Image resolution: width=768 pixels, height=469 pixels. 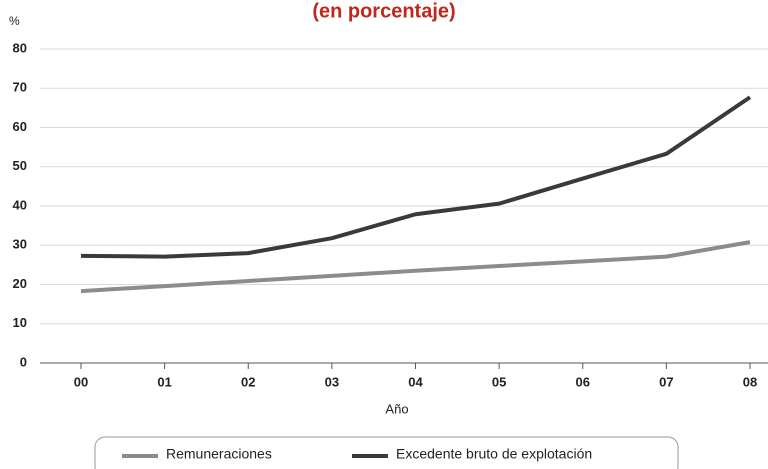 What do you see at coordinates (81, 381) in the screenshot?
I see `x-tick-label: 00` at bounding box center [81, 381].